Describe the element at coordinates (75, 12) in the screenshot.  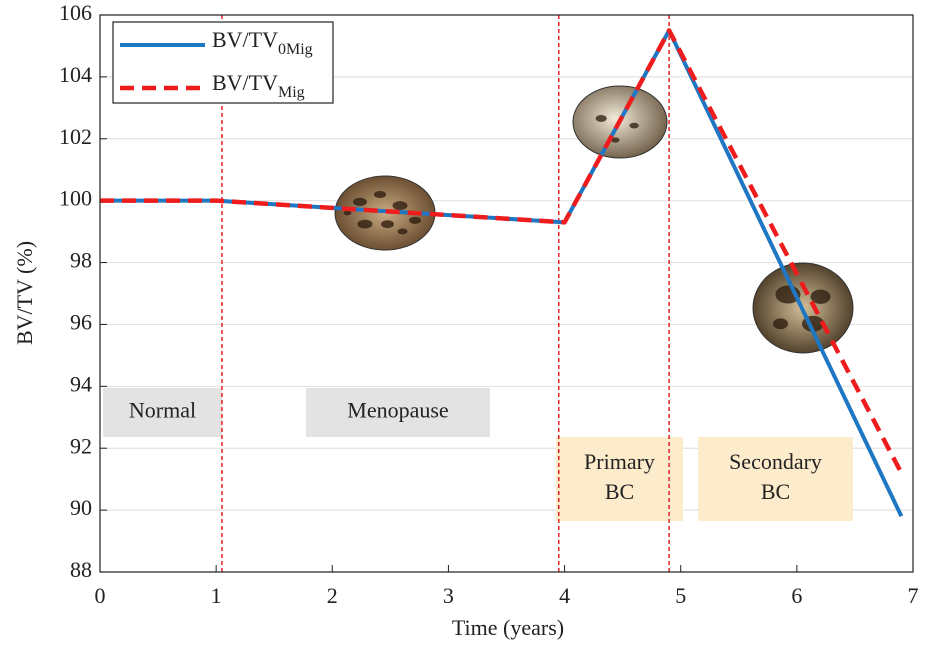
I see `y-tick-label: 106` at that location.